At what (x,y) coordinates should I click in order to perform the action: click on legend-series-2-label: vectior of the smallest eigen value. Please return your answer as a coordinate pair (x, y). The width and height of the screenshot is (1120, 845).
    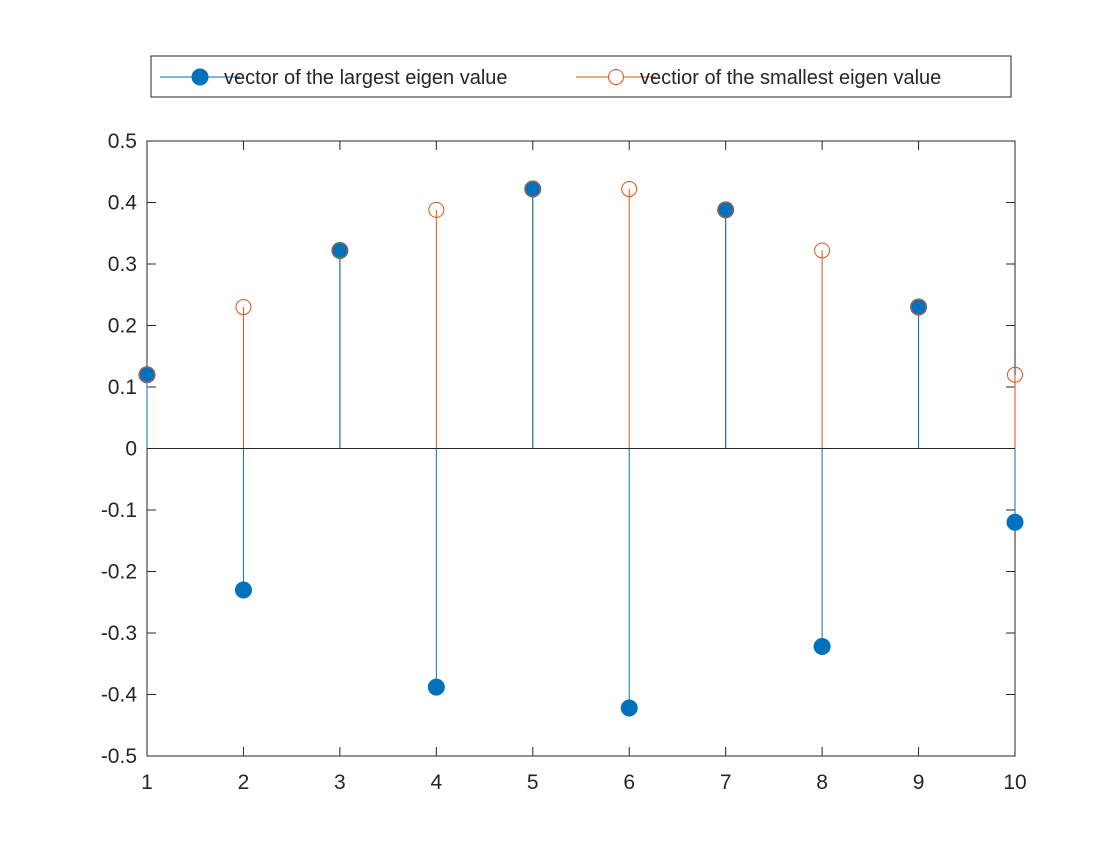
    Looking at the image, I should click on (790, 78).